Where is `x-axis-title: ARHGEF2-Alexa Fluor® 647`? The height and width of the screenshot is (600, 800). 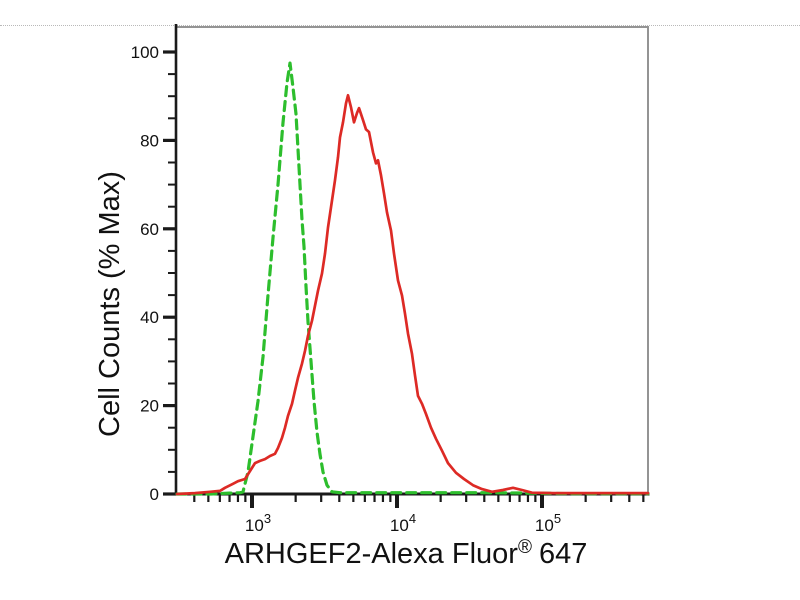 x-axis-title: ARHGEF2-Alexa Fluor® 647 is located at coordinates (403, 554).